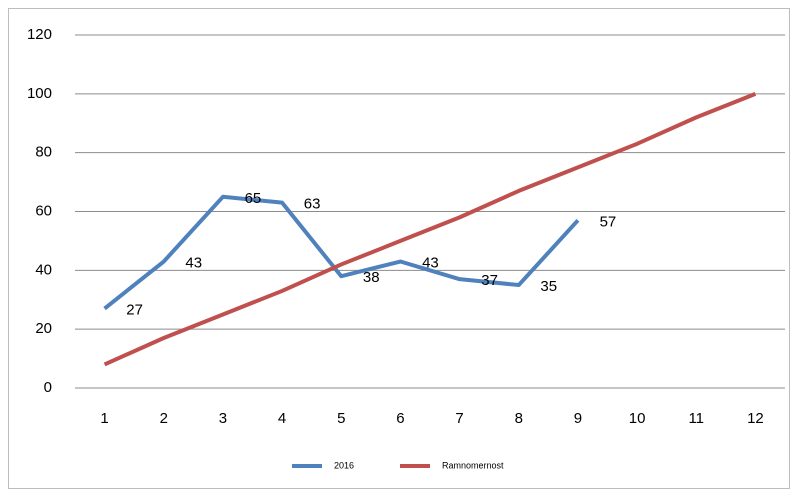  Describe the element at coordinates (223, 418) in the screenshot. I see `x-tick-label: 3` at that location.